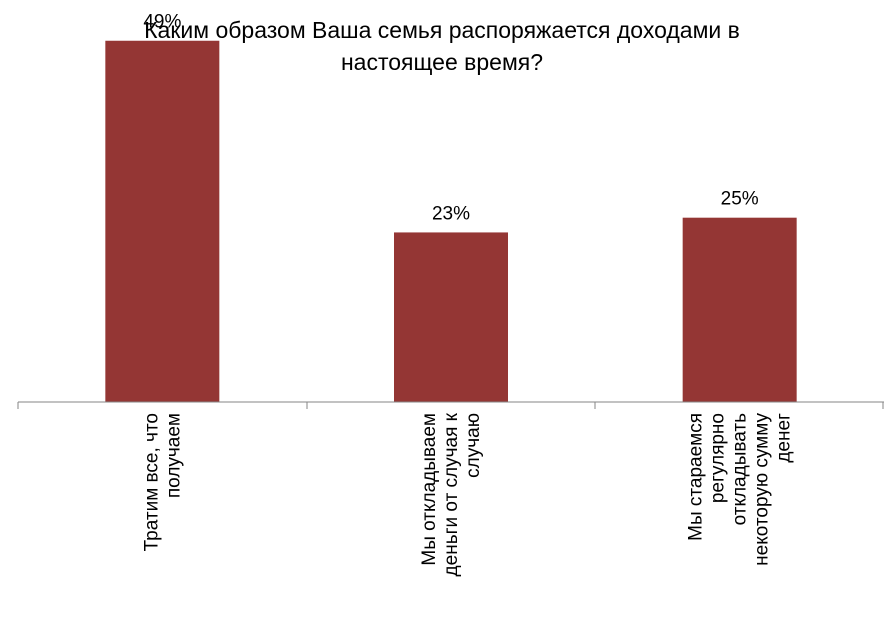 The image size is (884, 619). What do you see at coordinates (718, 458) in the screenshot?
I see `category-label-line: регулярно` at bounding box center [718, 458].